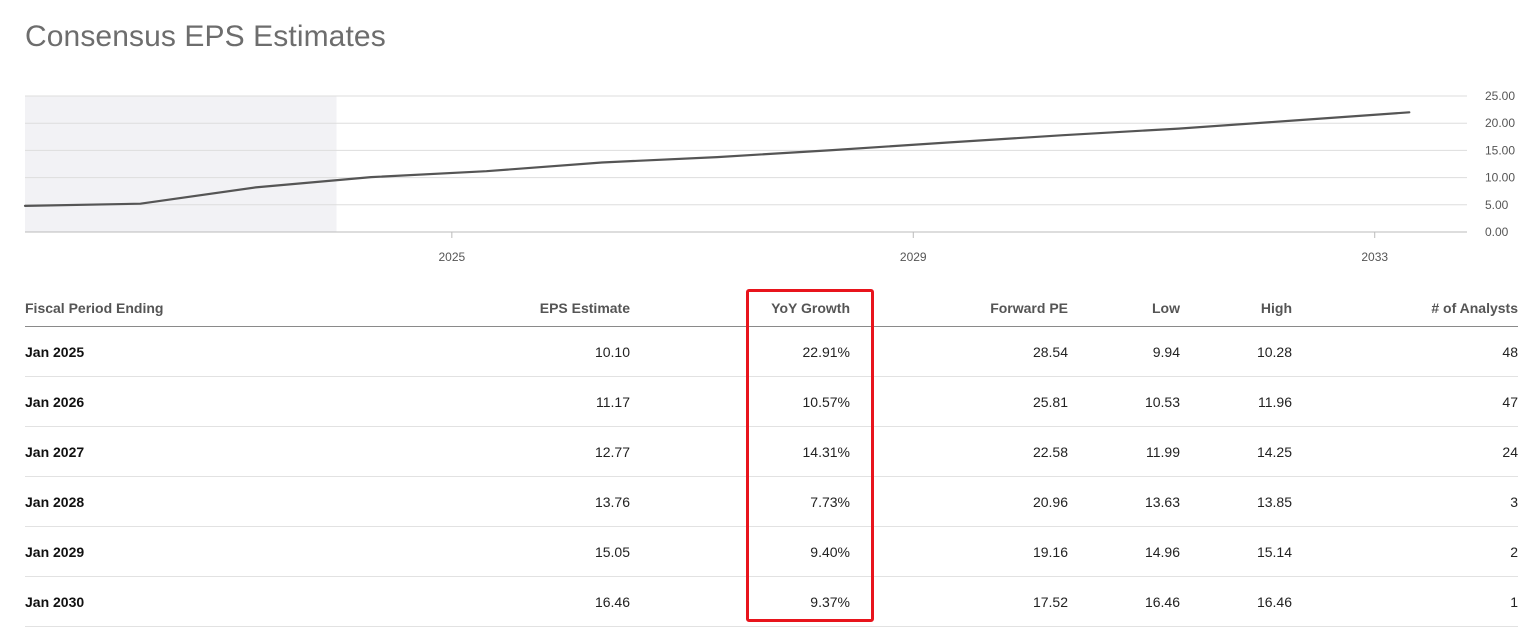 Image resolution: width=1539 pixels, height=630 pixels. Describe the element at coordinates (1236, 451) in the screenshot. I see `cell-high: 14.25` at that location.